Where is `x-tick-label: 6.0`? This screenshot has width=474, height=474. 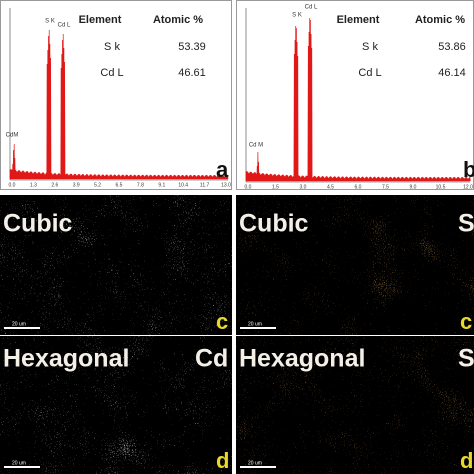
x-tick-label: 6.0 is located at coordinates (358, 187).